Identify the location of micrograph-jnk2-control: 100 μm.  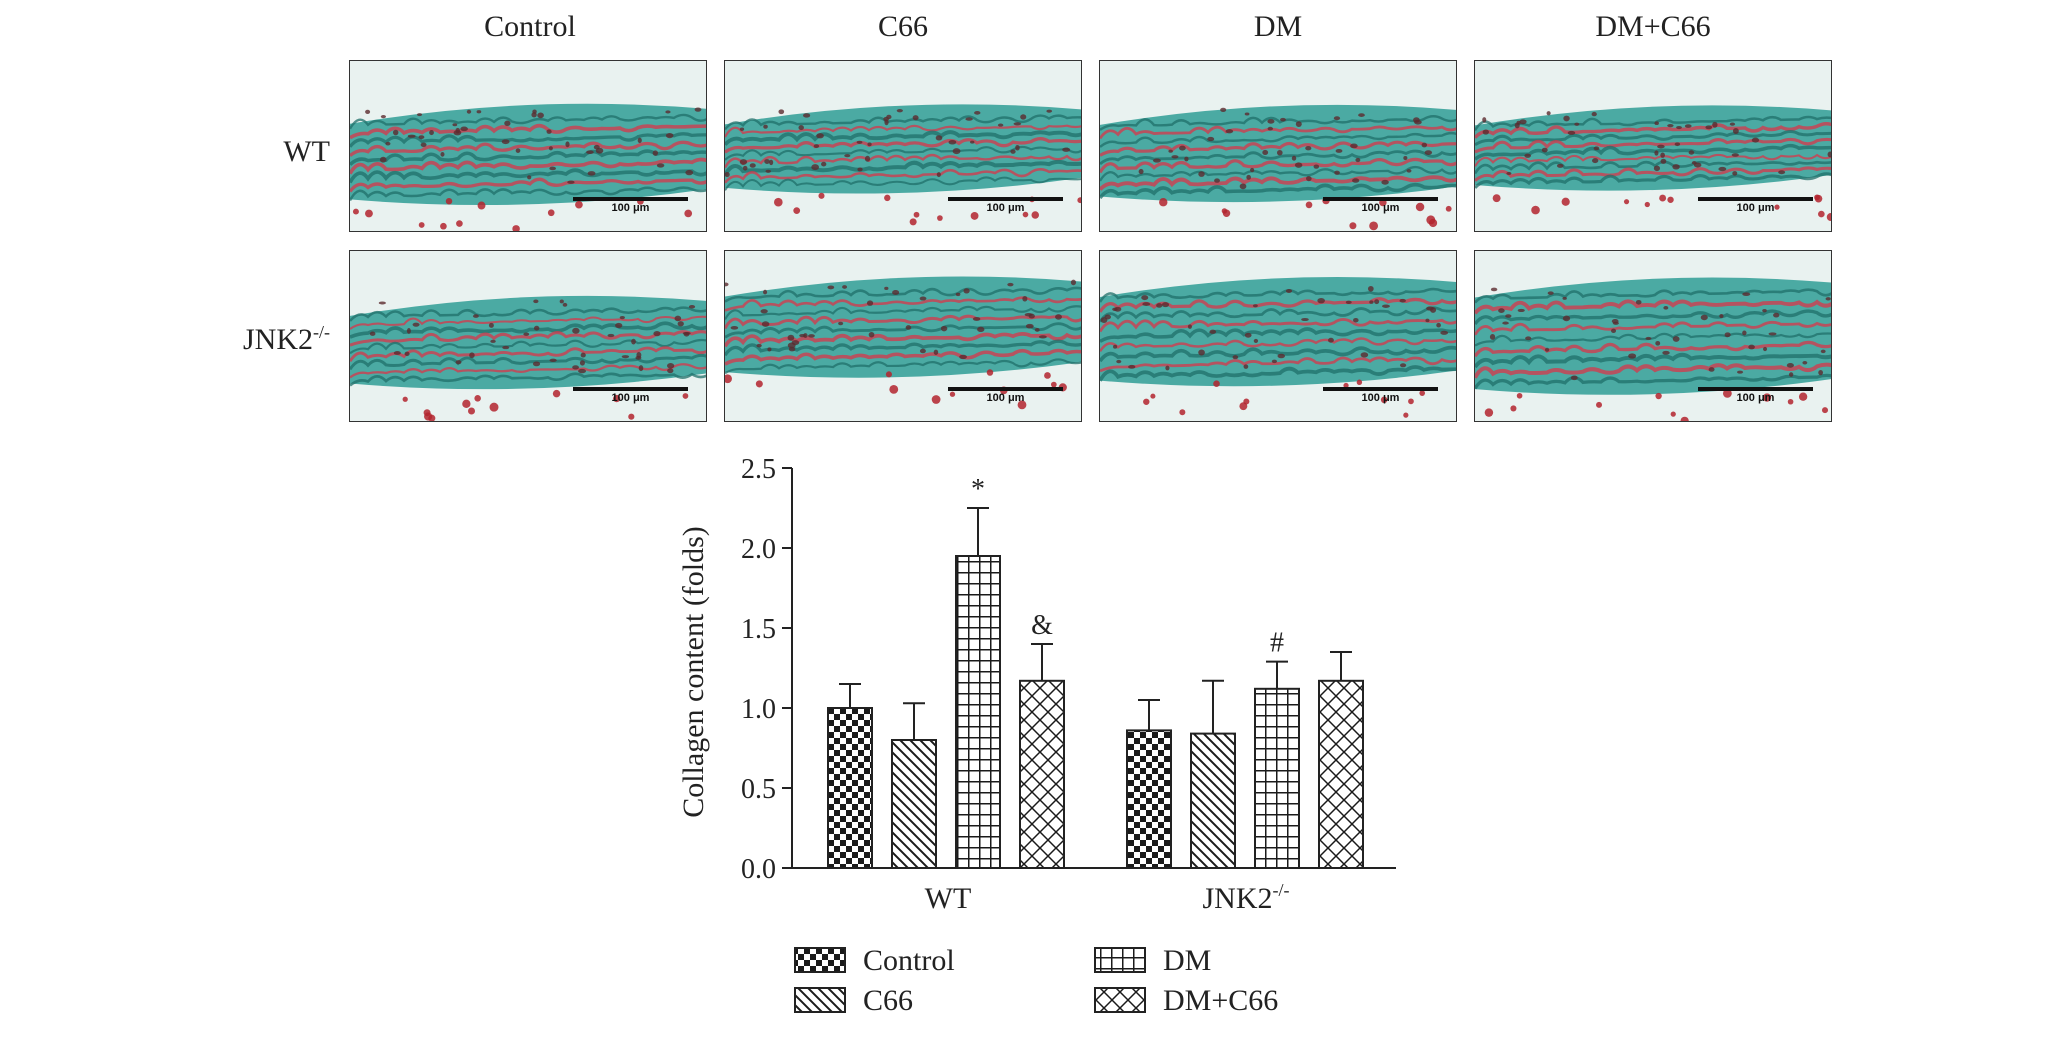
(528, 336).